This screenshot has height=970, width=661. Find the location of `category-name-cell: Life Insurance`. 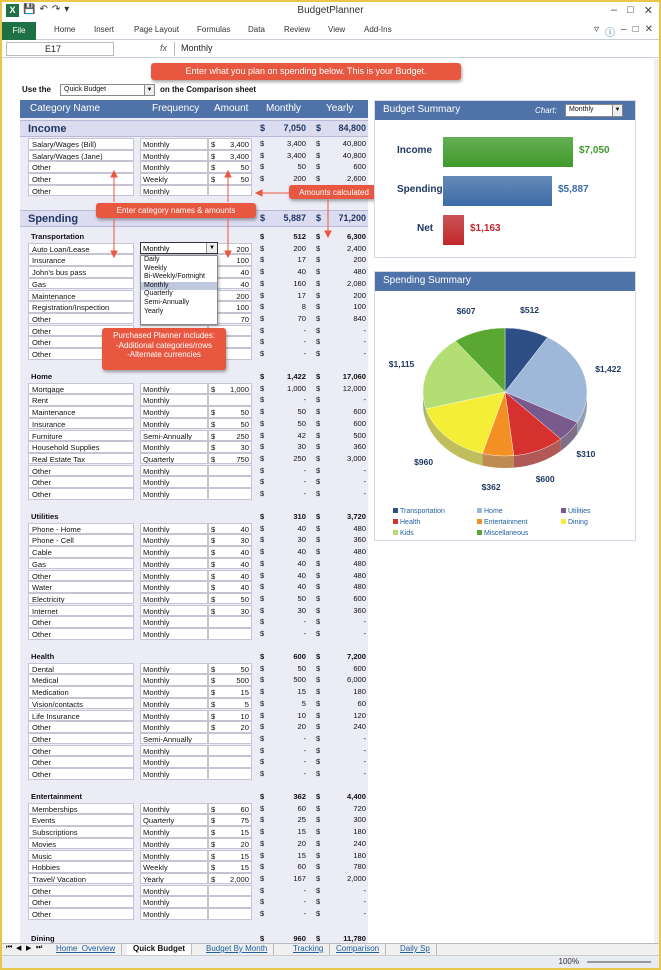

category-name-cell: Life Insurance is located at coordinates (81, 715).